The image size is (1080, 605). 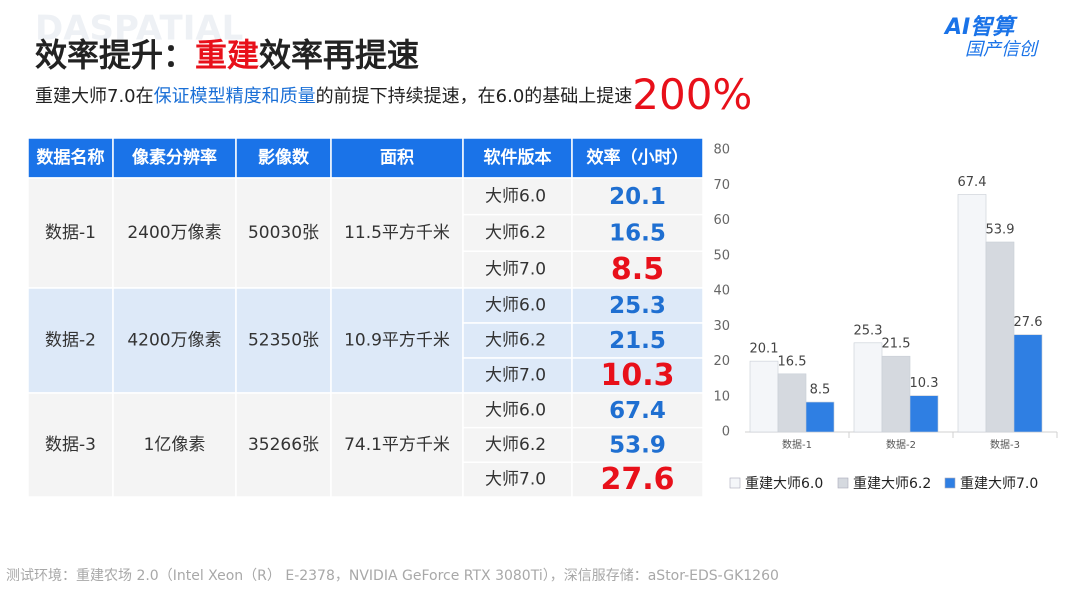 What do you see at coordinates (924, 383) in the screenshot?
I see `value-label: 10.3` at bounding box center [924, 383].